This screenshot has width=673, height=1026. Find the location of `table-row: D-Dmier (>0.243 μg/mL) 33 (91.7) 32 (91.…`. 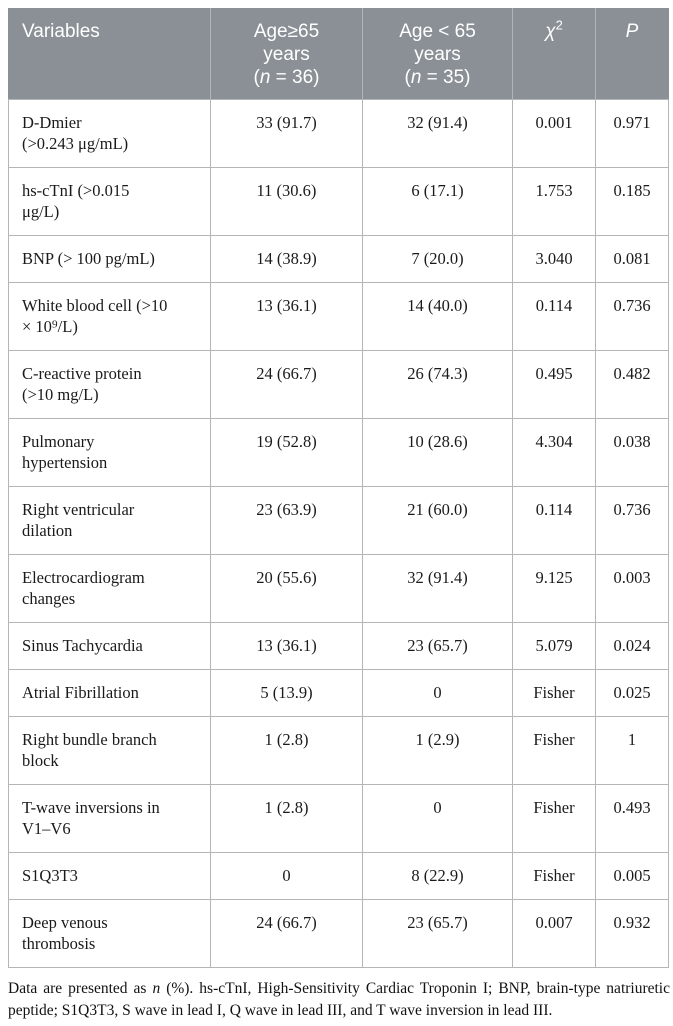

table-row: D-Dmier (>0.243 μg/mL) 33 (91.7) 32 (91.… is located at coordinates (338, 133).